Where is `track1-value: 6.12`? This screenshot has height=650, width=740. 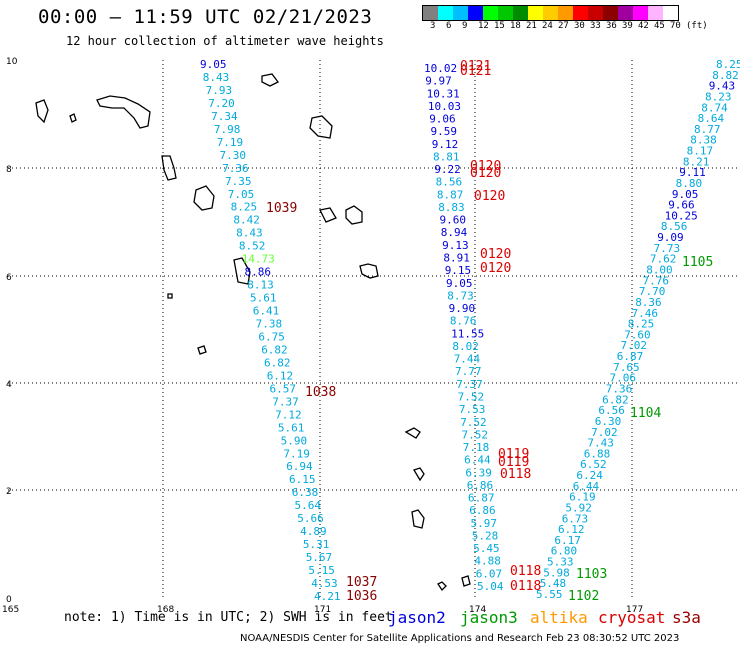
track1-value: 6.12 is located at coordinates (280, 375).